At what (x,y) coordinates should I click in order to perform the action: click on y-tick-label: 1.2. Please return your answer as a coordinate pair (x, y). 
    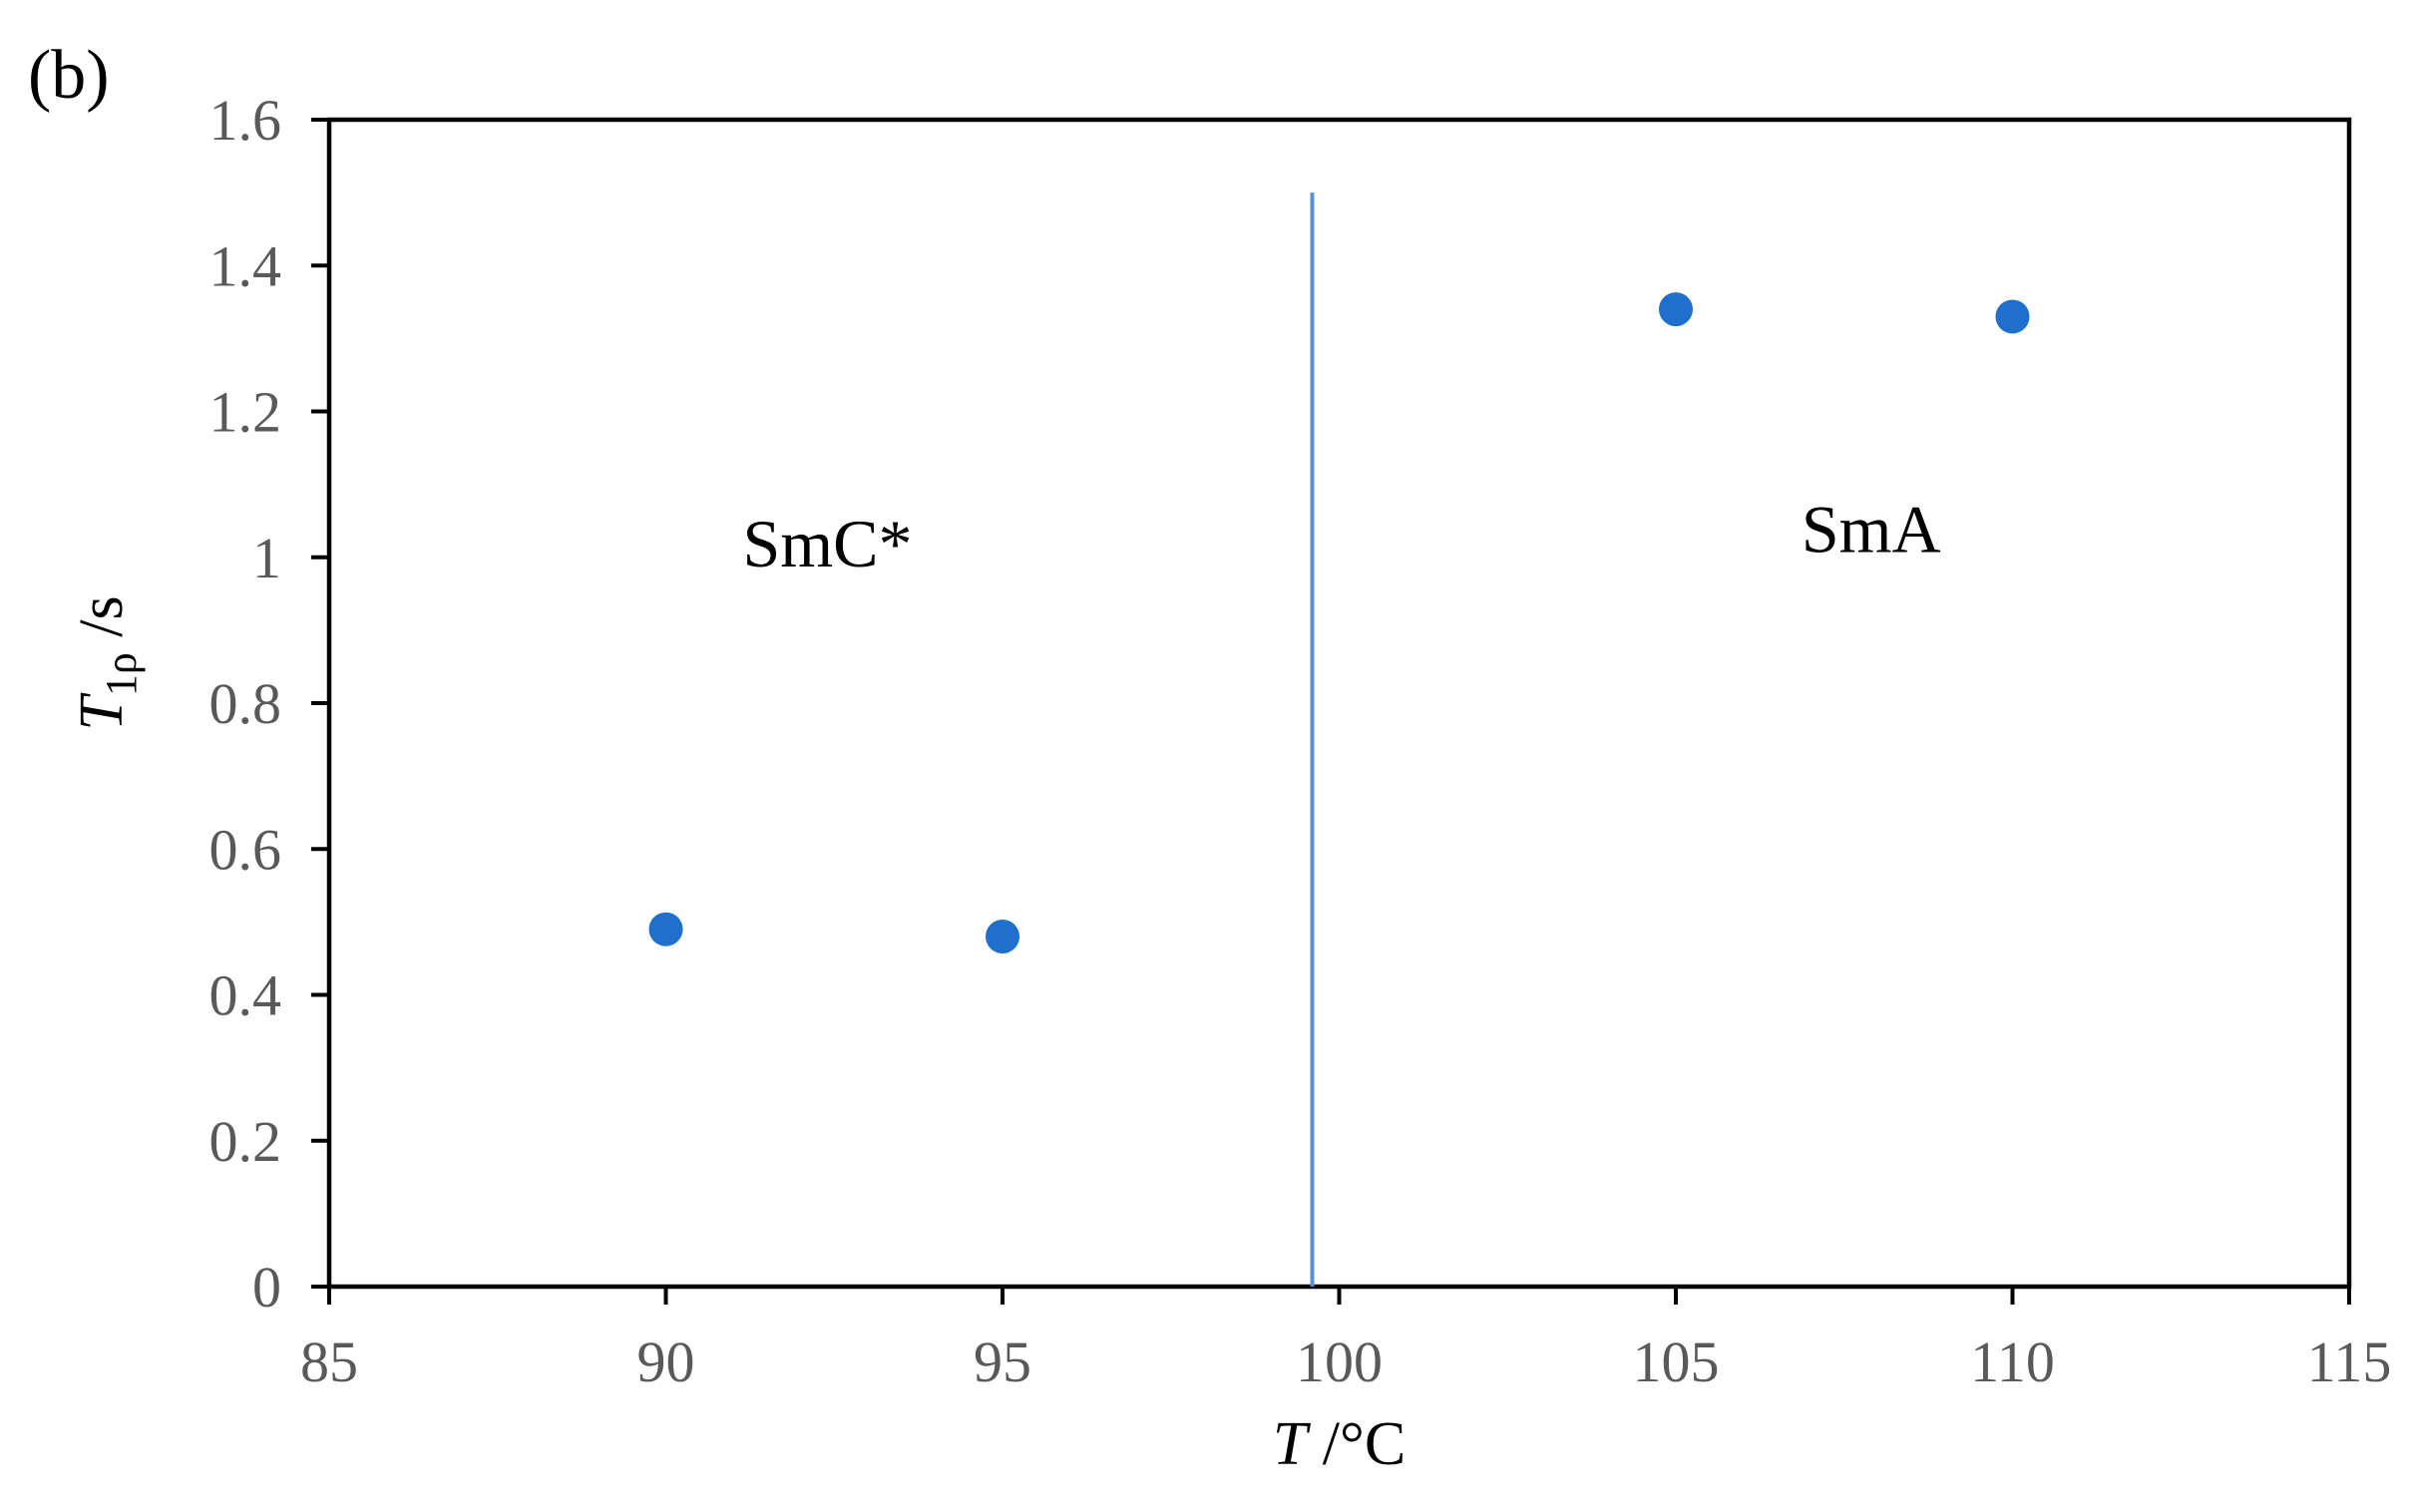
    Looking at the image, I should click on (245, 412).